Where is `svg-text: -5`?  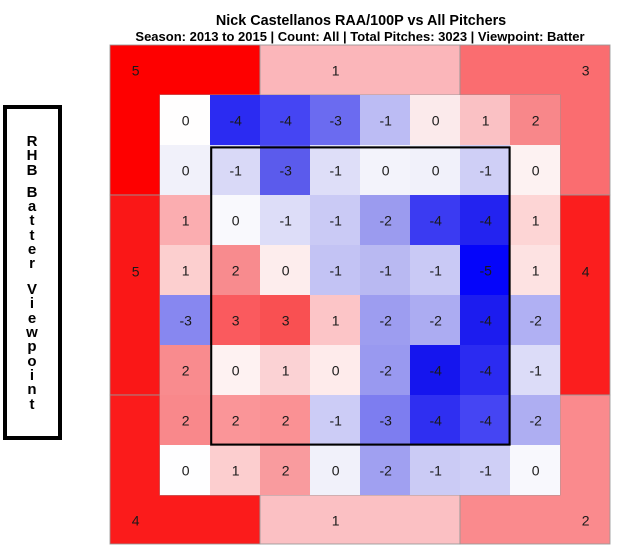 svg-text: -5 is located at coordinates (485, 270).